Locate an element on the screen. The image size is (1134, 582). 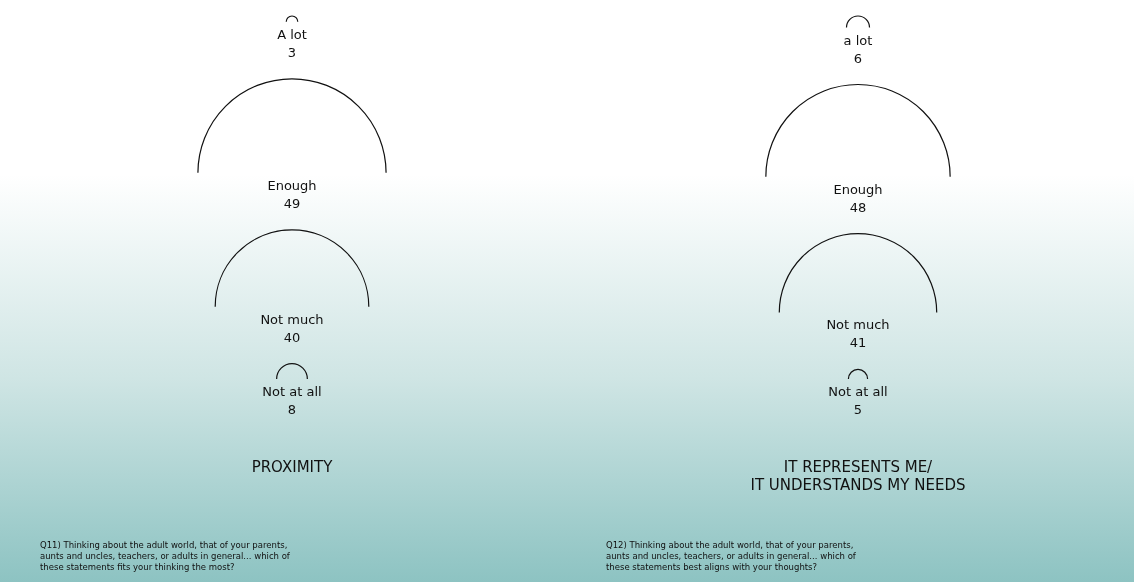
text: Q11) Thinking about the adult world, that of your parents, aunts and uncles, teachers, or adults in general... which of these statements fits your thinking the most? is located at coordinates (165, 556).